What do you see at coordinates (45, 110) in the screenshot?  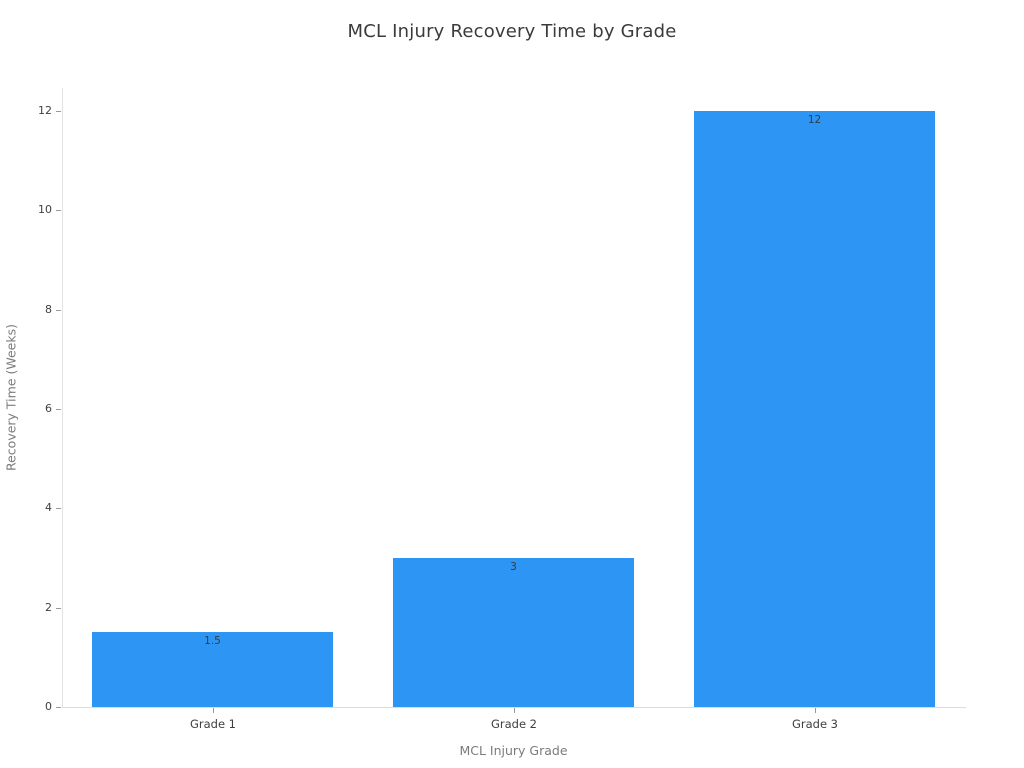 I see `y-tick-label: 12` at bounding box center [45, 110].